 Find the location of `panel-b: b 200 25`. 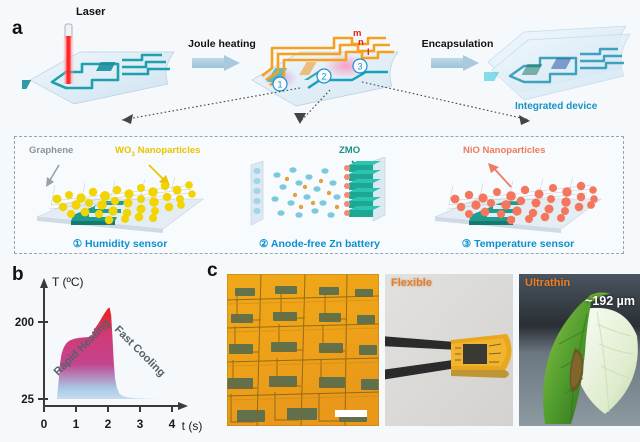

panel-b: b 200 25 is located at coordinates (106, 350).